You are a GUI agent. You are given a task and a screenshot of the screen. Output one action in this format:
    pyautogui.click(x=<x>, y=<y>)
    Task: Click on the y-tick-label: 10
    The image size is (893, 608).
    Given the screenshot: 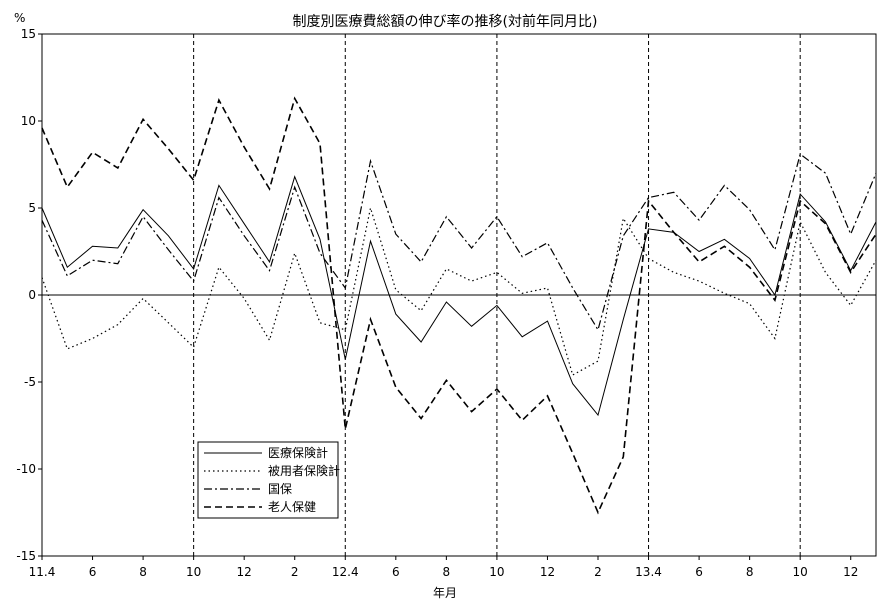 What is the action you would take?
    pyautogui.click(x=28, y=121)
    